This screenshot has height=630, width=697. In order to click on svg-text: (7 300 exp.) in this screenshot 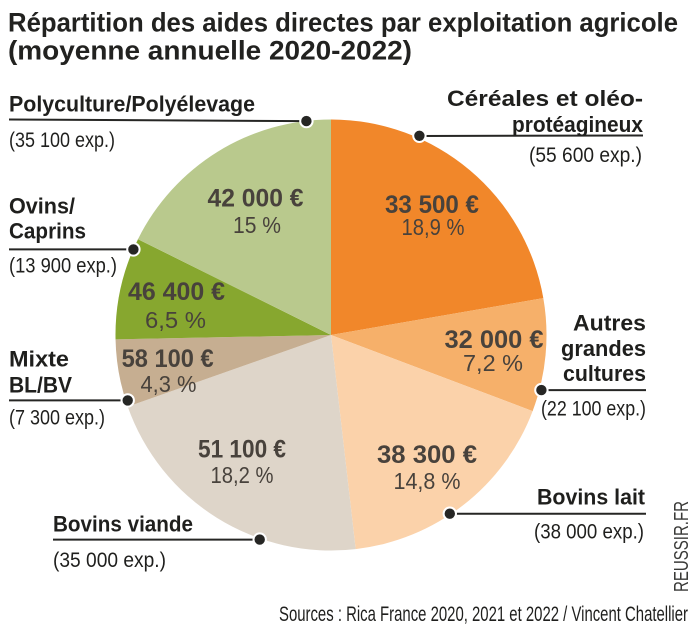, I will do `click(57, 418)`.